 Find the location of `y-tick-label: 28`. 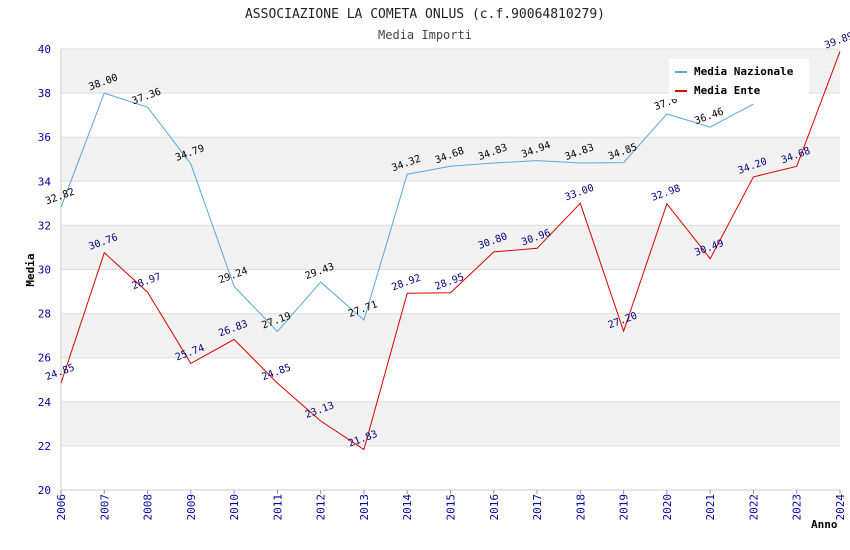

y-tick-label: 28 is located at coordinates (44, 314).